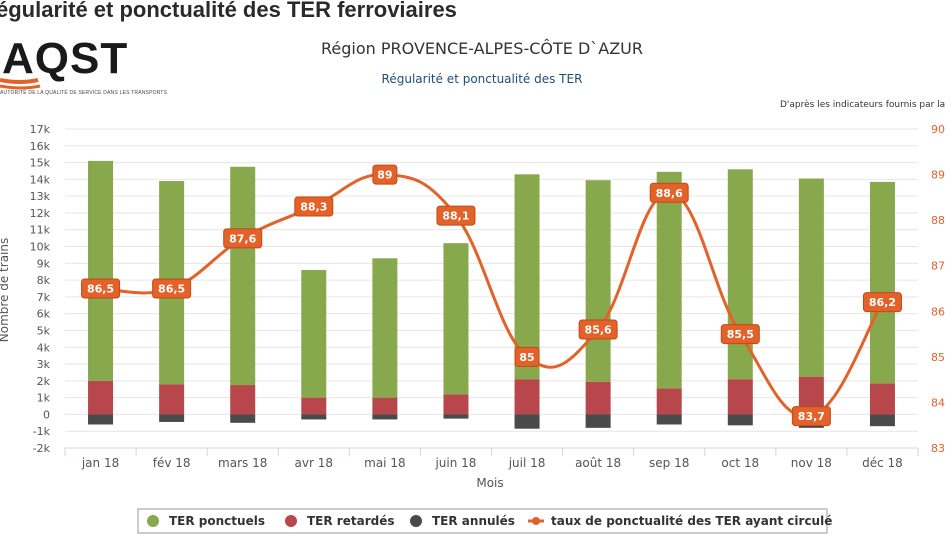 The image size is (950, 534). I want to click on data-label: 85,6, so click(598, 330).